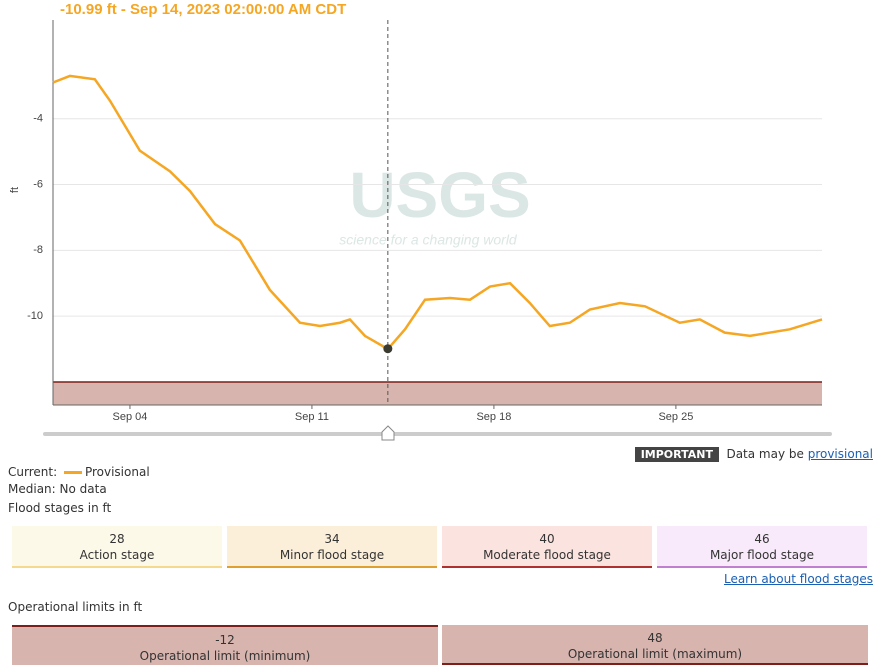 The image size is (873, 665). I want to click on cursor-point, so click(388, 349).